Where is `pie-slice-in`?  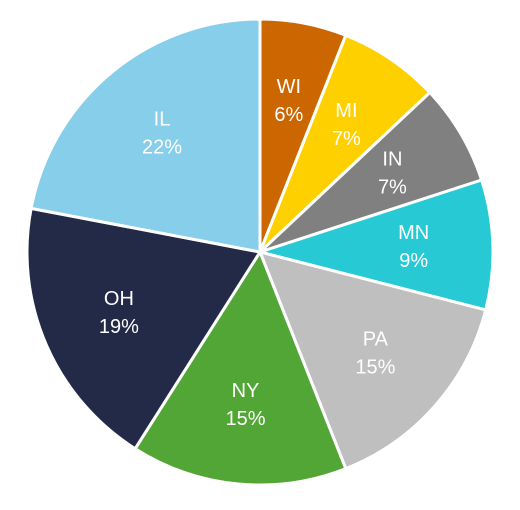 pie-slice-in is located at coordinates (371, 172).